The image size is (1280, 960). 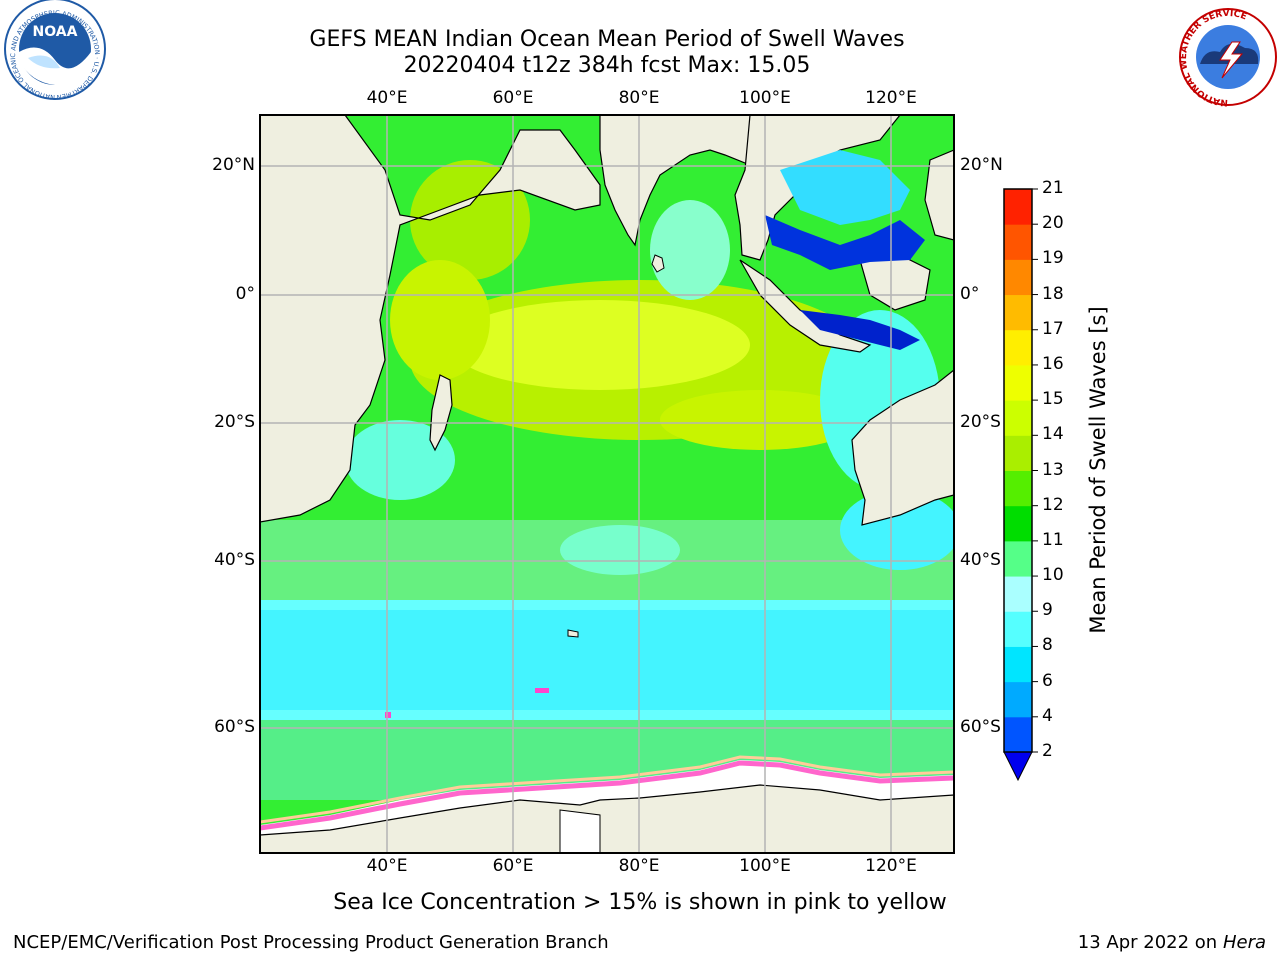 I want to click on colorbar, so click(x=1020, y=485).